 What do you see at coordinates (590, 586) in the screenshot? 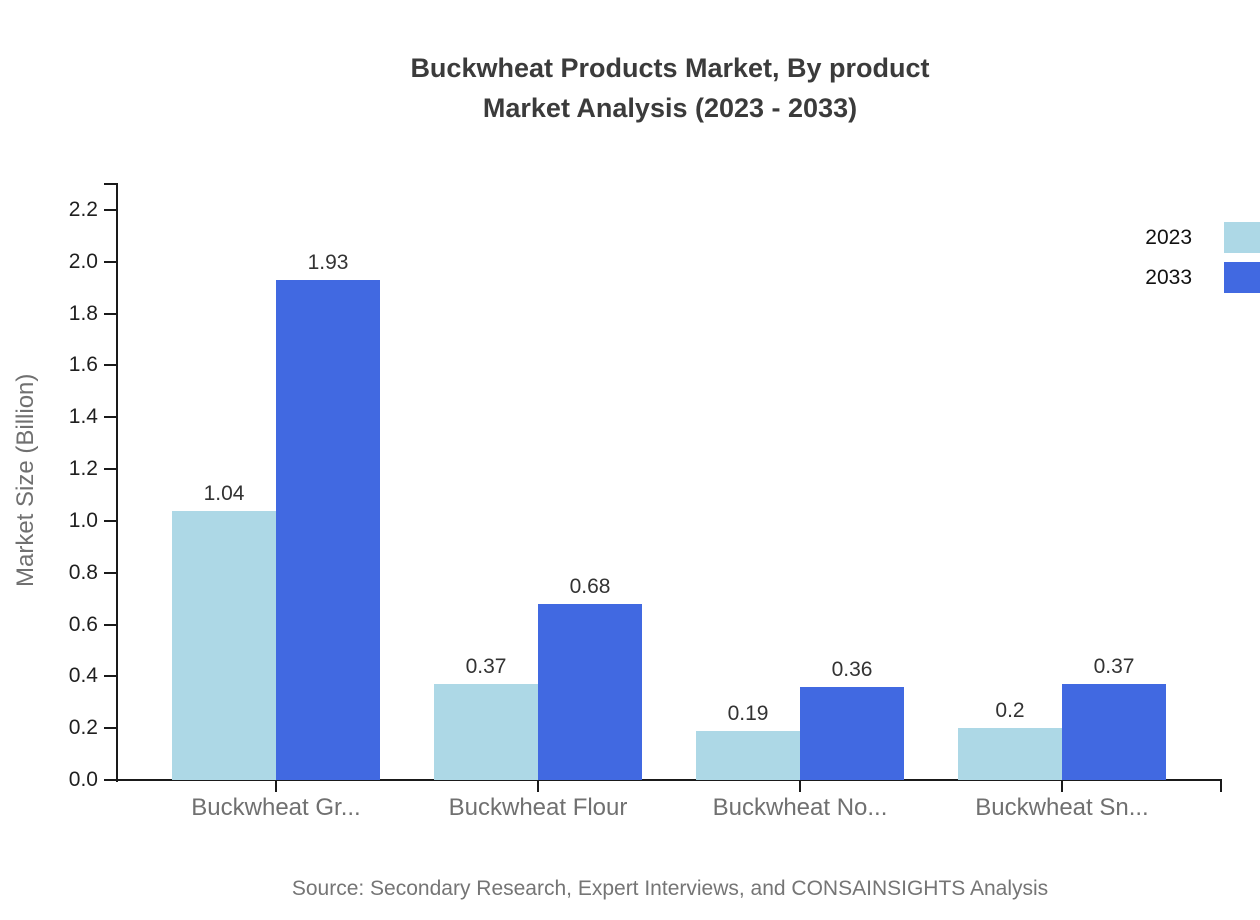
I see `bar-value-label: 0.68` at bounding box center [590, 586].